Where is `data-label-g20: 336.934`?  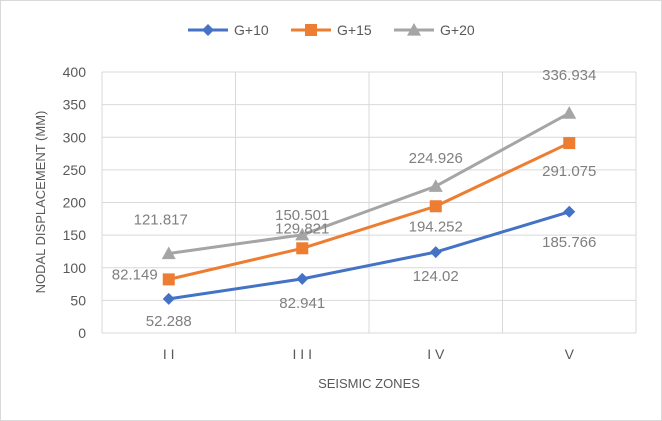
data-label-g20: 336.934 is located at coordinates (569, 75).